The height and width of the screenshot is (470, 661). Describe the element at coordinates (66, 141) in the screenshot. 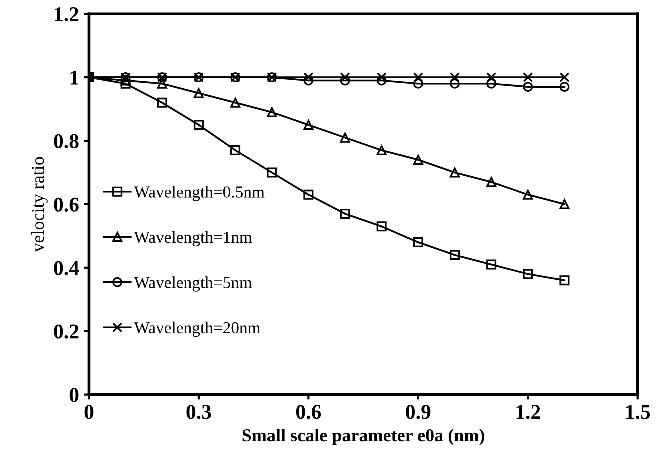

I see `y-tick-label: 0.8` at that location.